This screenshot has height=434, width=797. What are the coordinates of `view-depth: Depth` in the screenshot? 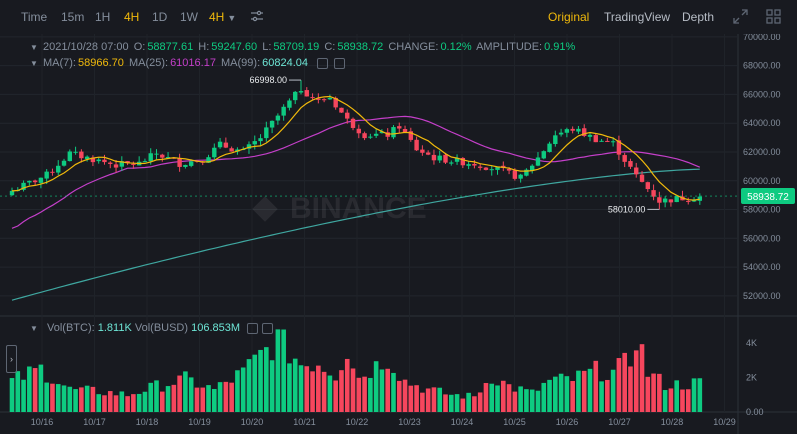 It's located at (698, 17).